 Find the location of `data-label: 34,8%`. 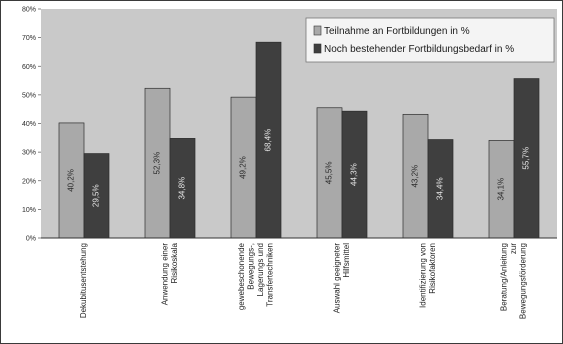

data-label: 34,8% is located at coordinates (182, 188).